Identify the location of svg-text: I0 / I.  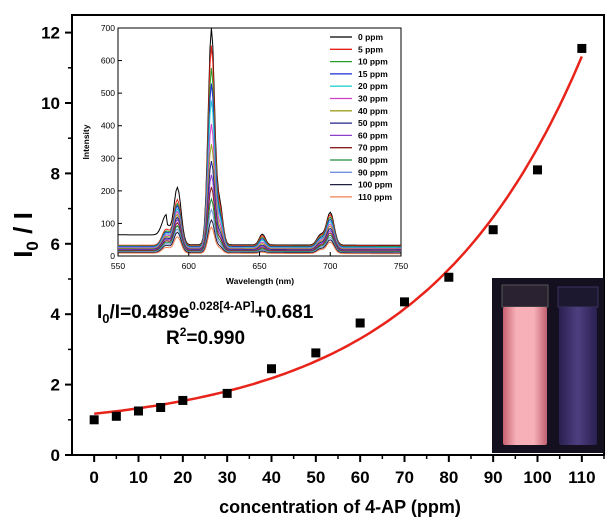
(25, 235).